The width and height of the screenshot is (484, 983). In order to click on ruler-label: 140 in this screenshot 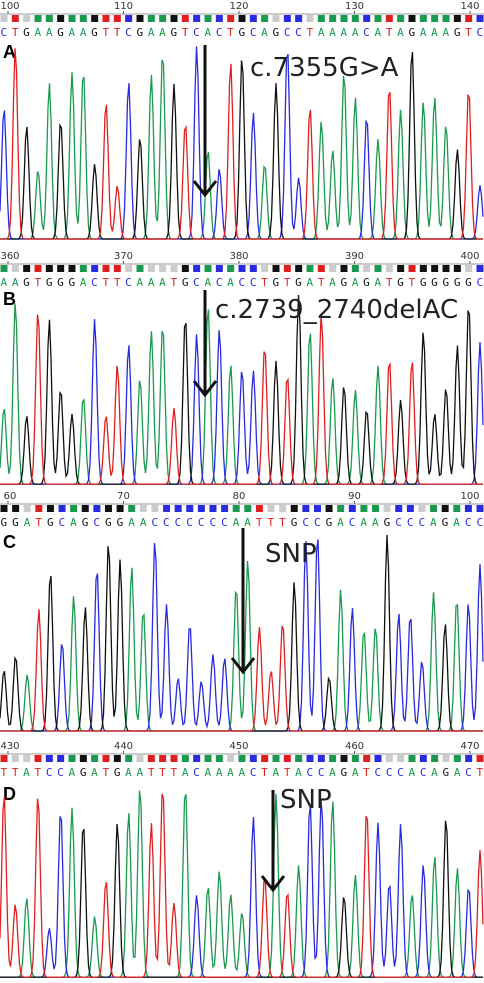, I will do `click(469, 6)`.